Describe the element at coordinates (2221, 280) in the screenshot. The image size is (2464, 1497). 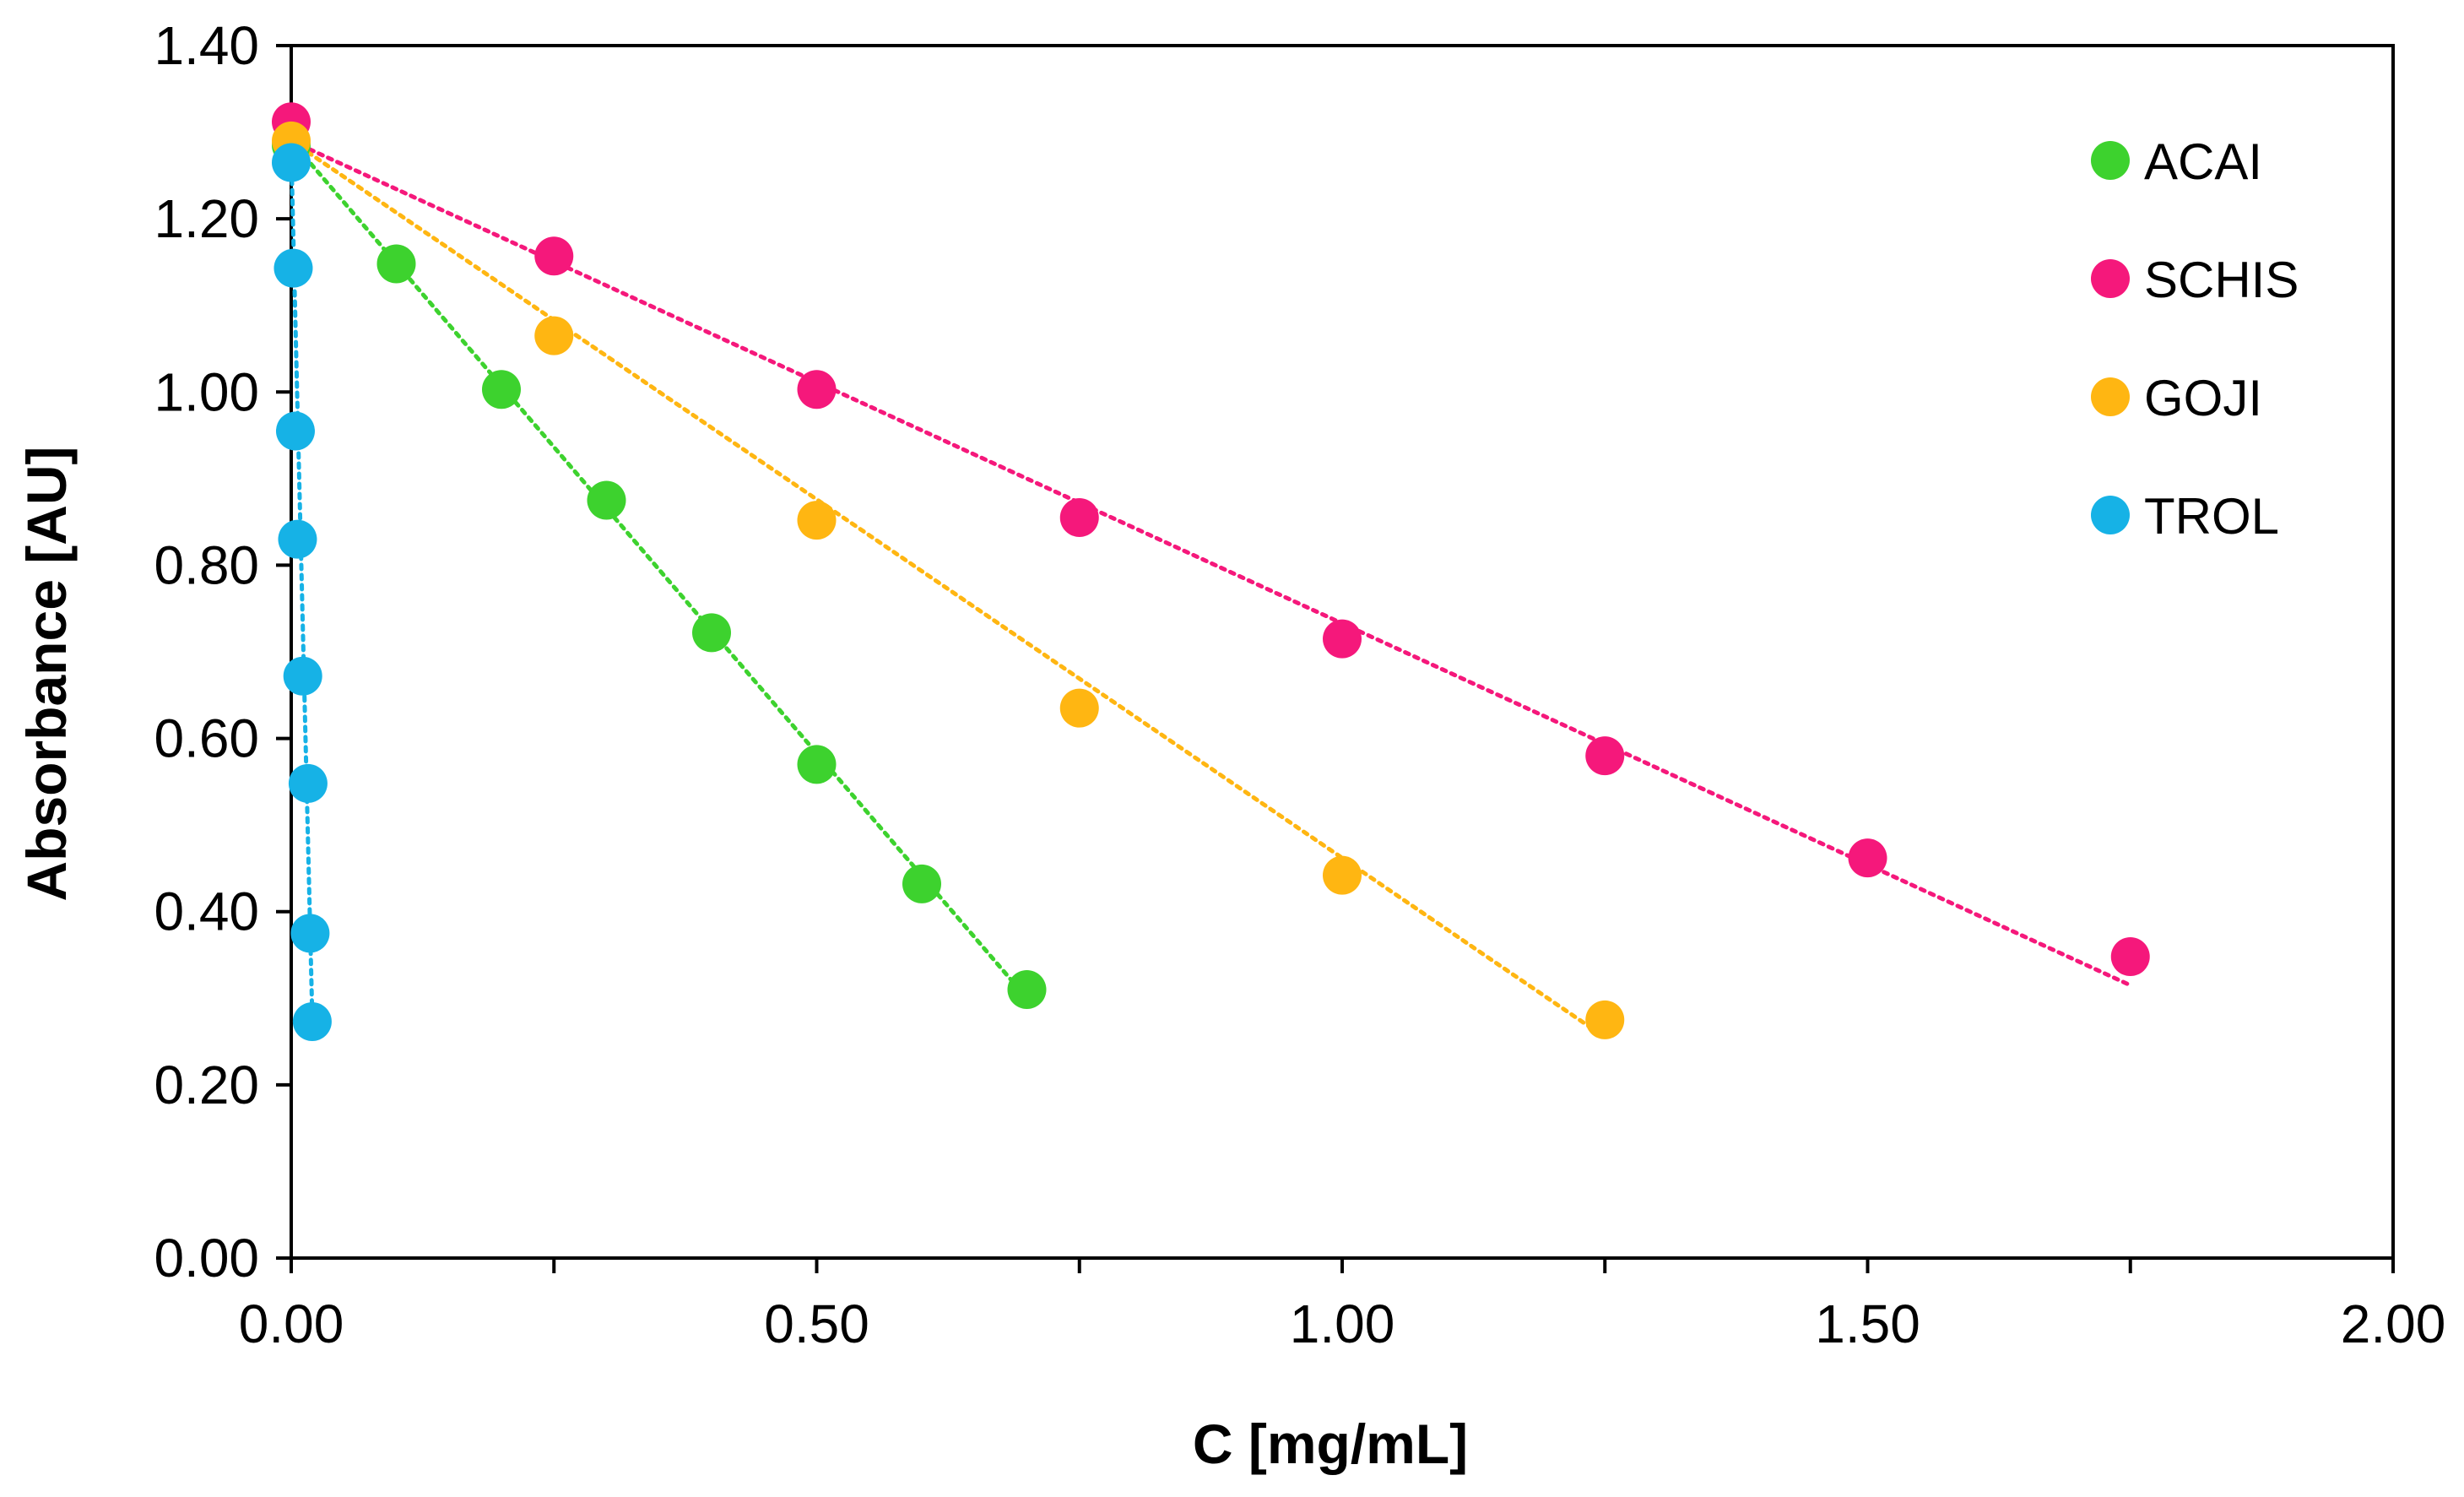
I see `legend-label-schis: SCHIS` at that location.